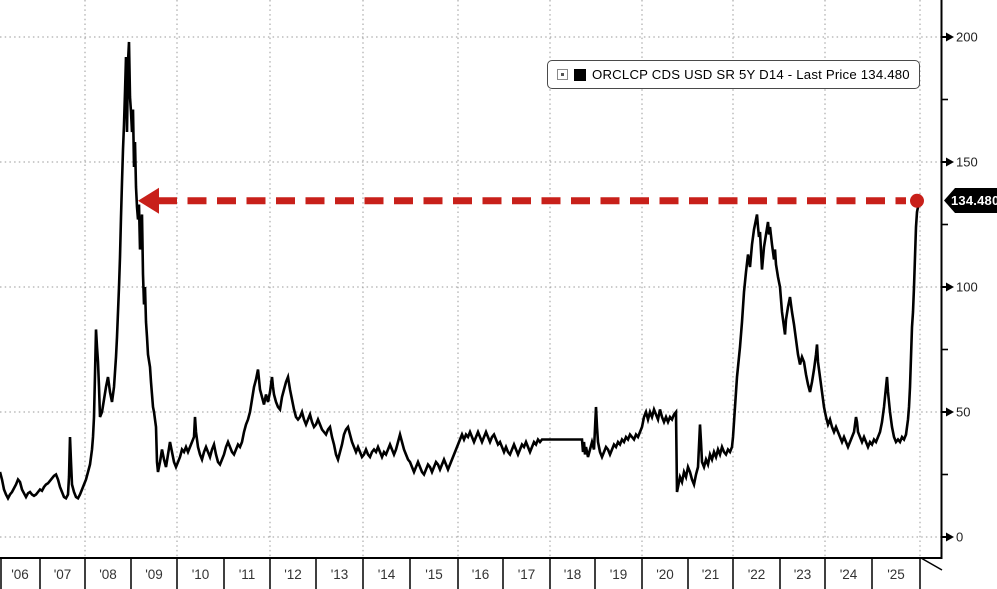  Describe the element at coordinates (803, 574) in the screenshot. I see `x-axis-label: '23` at that location.